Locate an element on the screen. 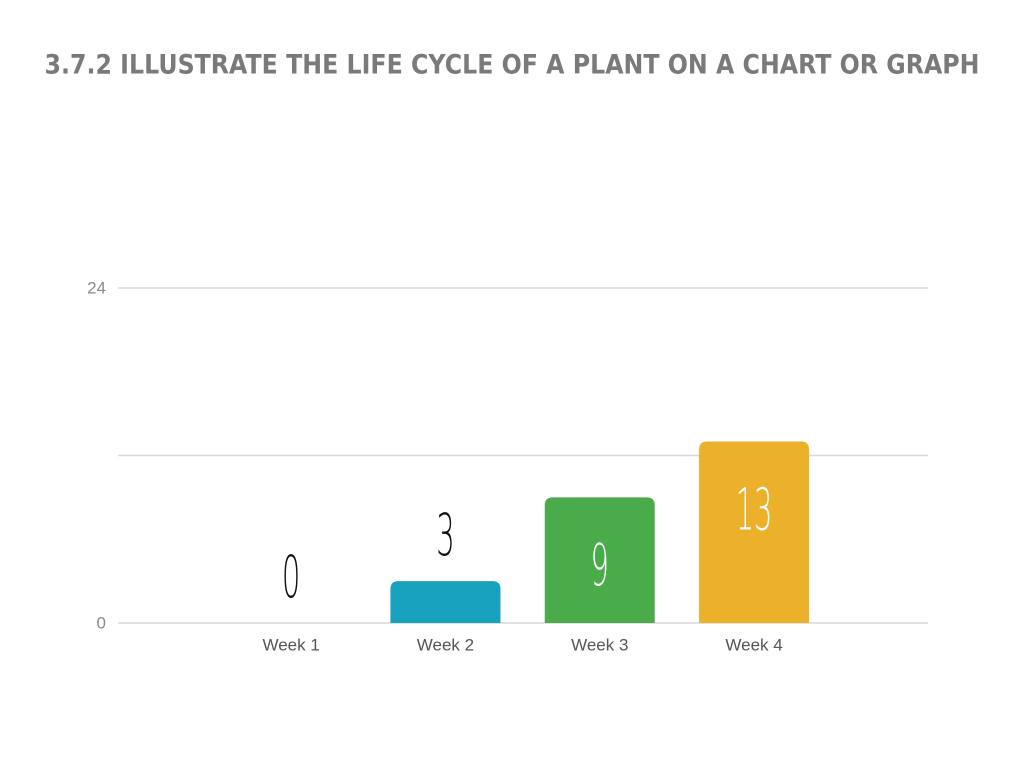  value-label: 9 is located at coordinates (600, 565).